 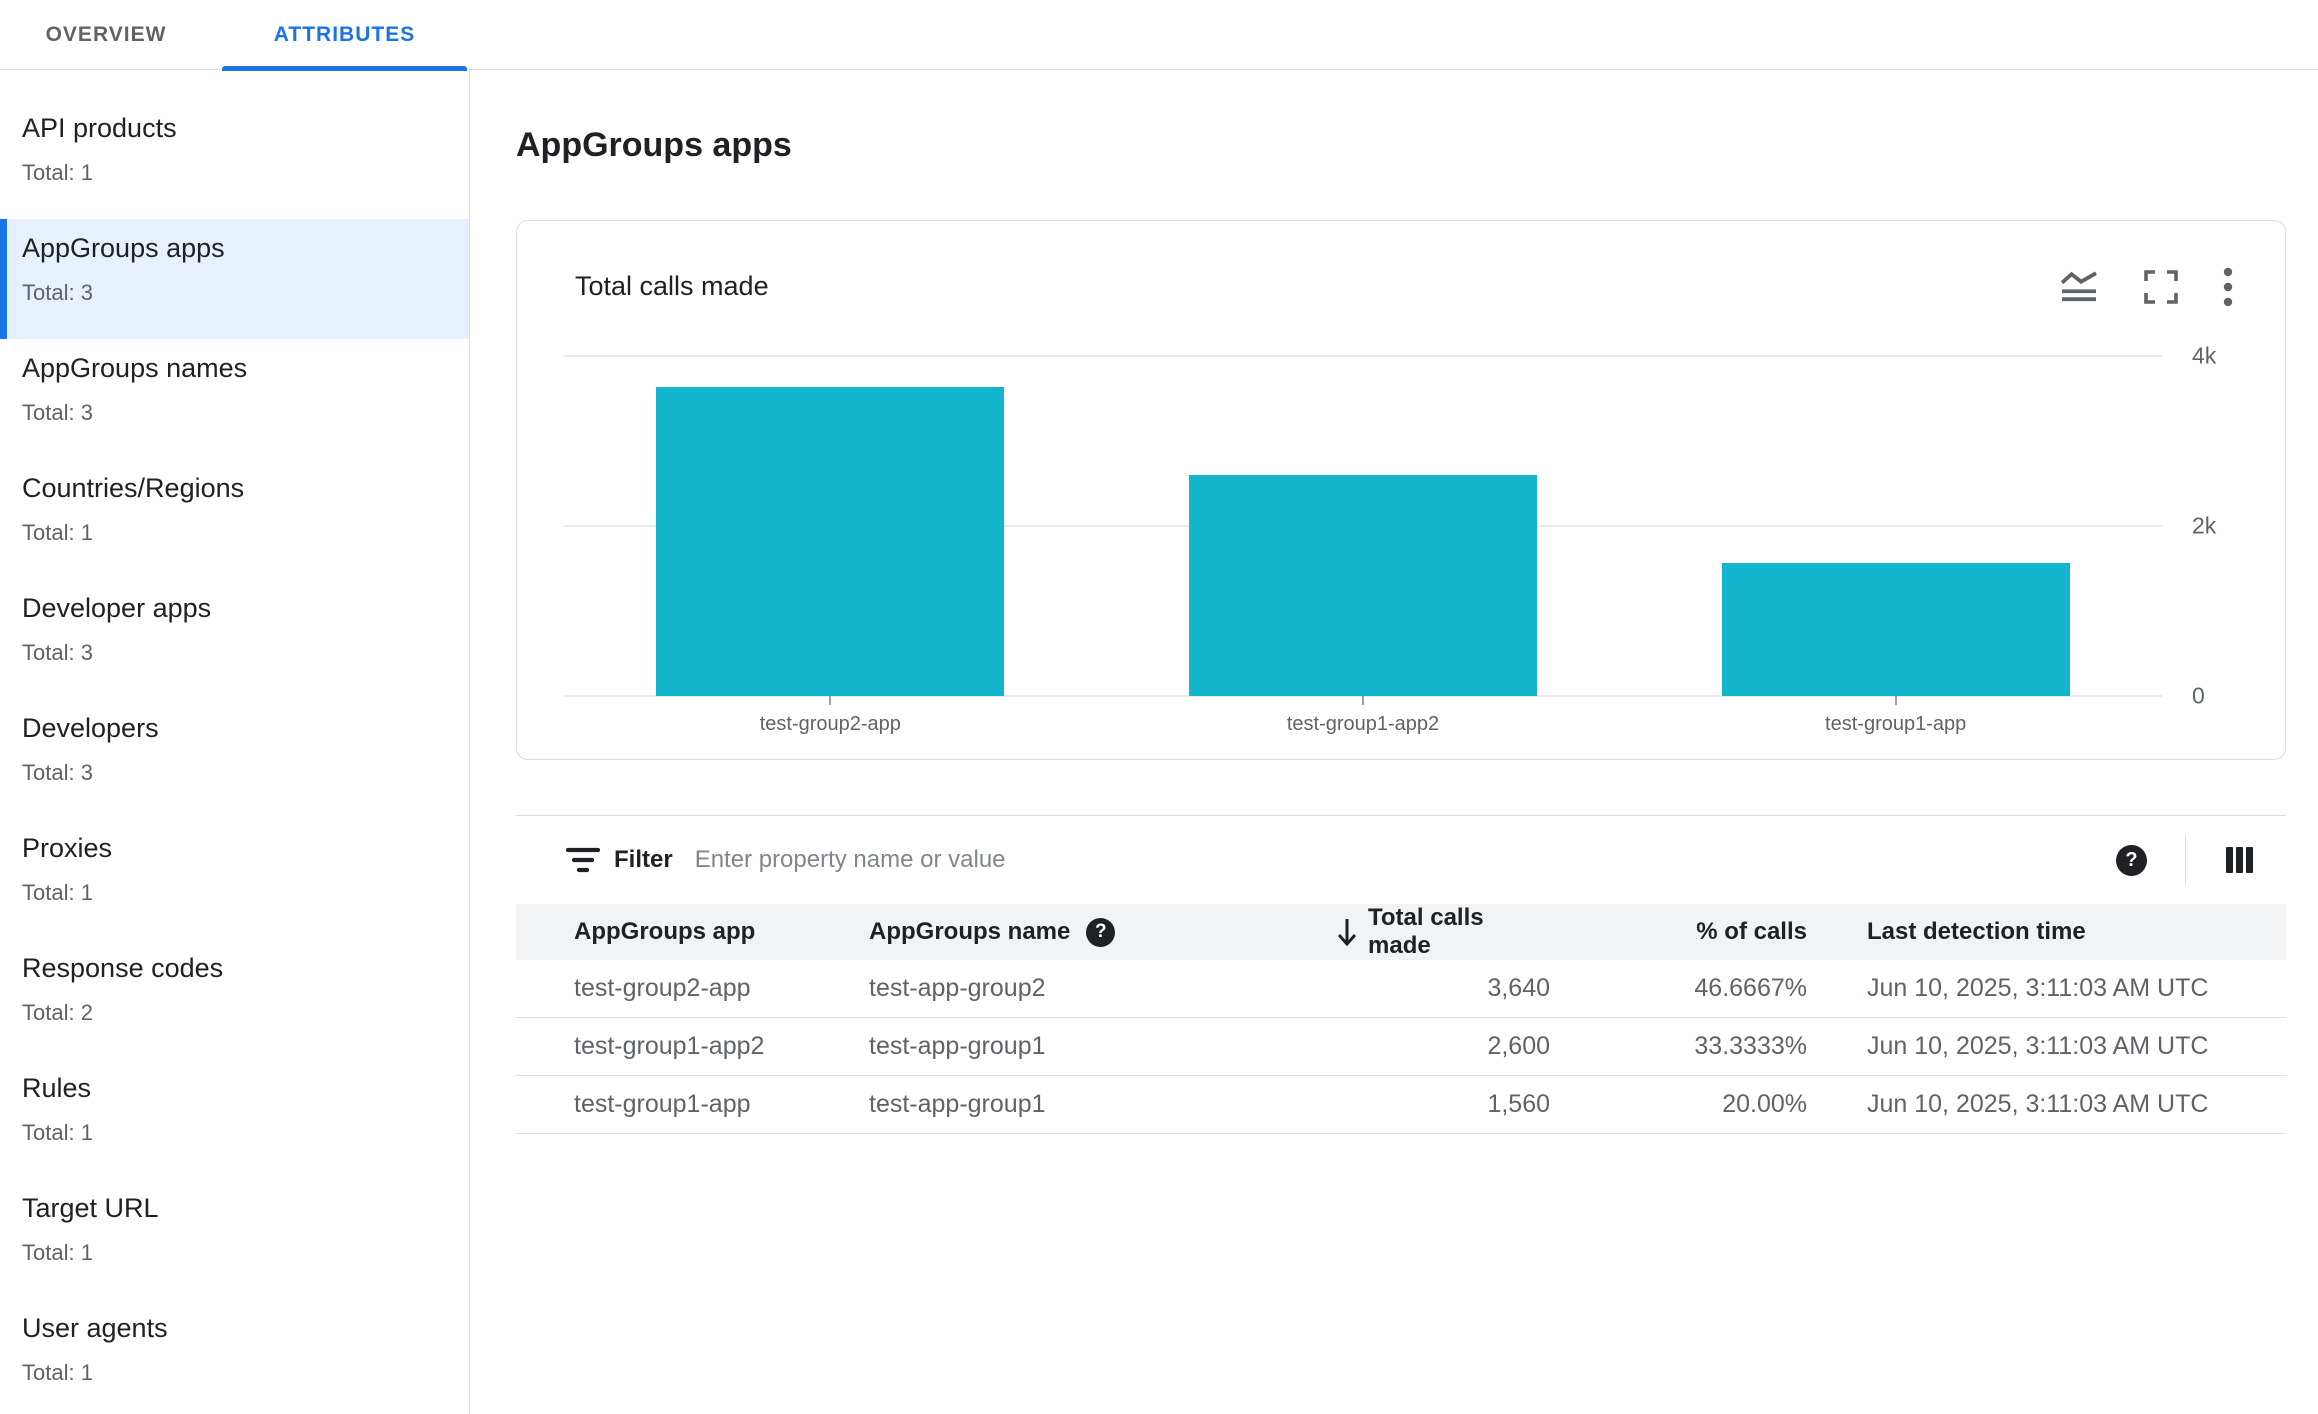 I want to click on col-header-pct-calls: % of calls, so click(x=1751, y=931).